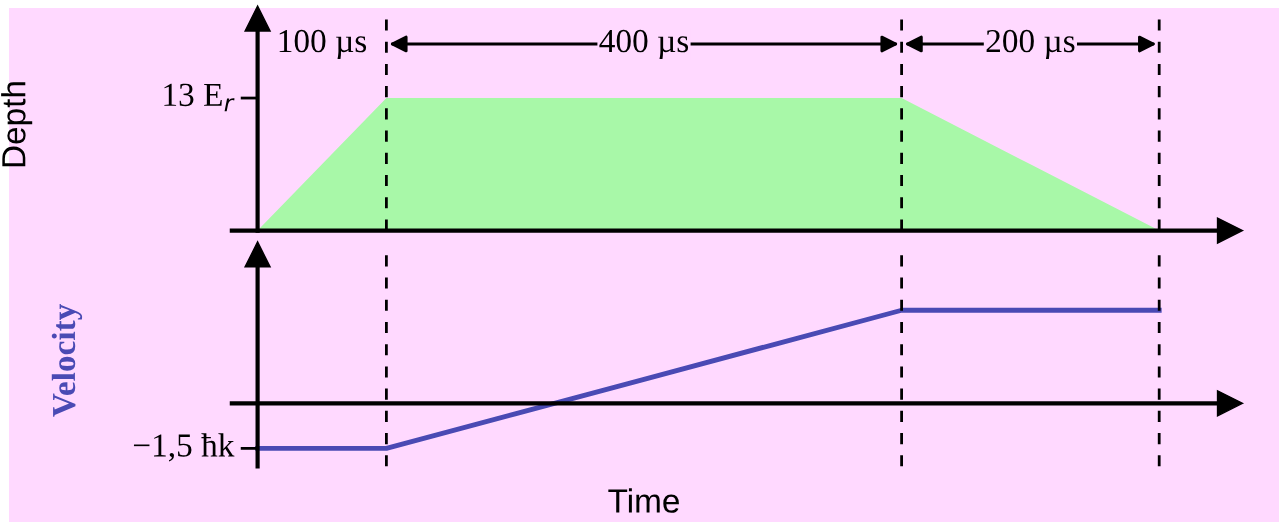  What do you see at coordinates (323, 44) in the screenshot?
I see `text: 100 µs` at bounding box center [323, 44].